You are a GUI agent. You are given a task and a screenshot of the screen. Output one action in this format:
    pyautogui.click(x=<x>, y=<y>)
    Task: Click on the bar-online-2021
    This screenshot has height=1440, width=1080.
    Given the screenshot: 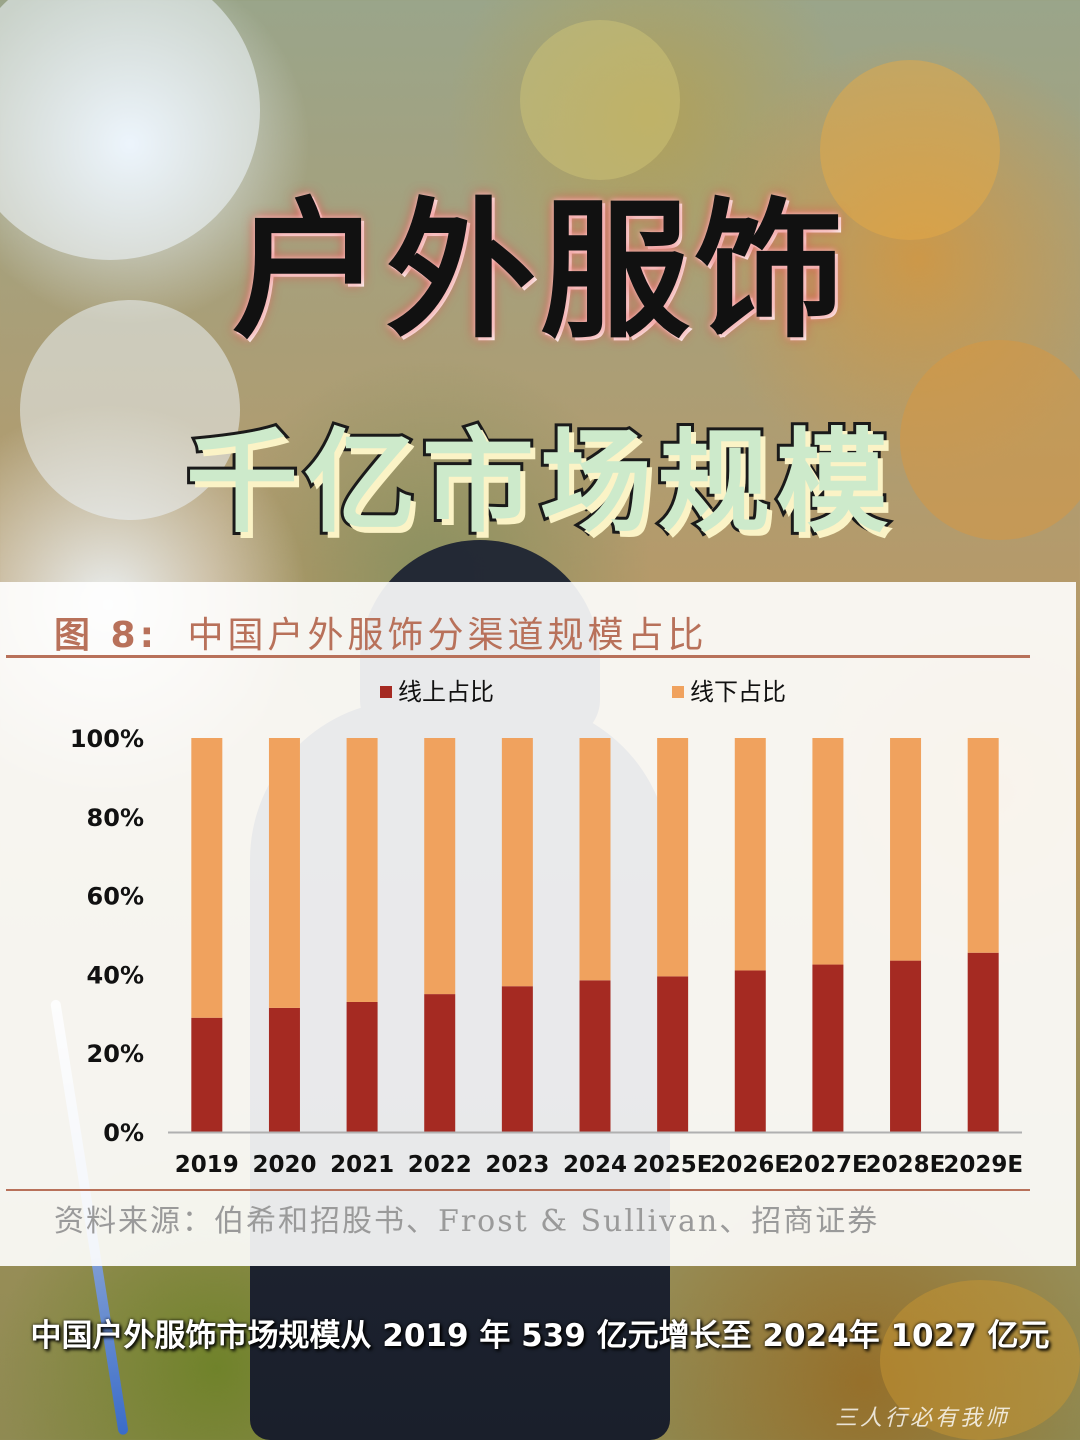 What is the action you would take?
    pyautogui.click(x=362, y=1066)
    